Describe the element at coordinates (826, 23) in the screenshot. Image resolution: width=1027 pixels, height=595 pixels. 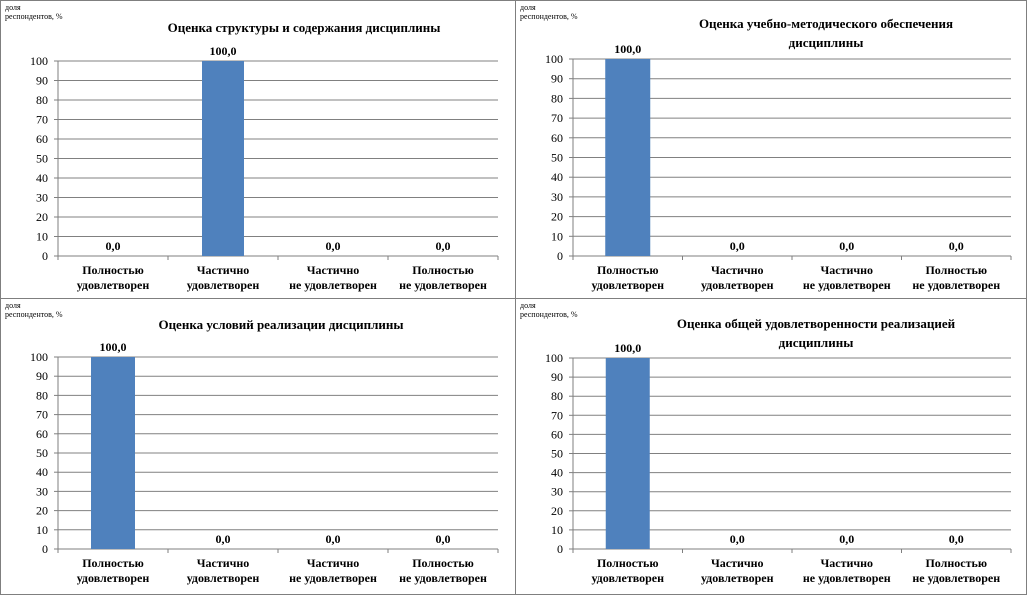
I see `chart-title-line: Оценка учебно-методического обеспечения` at that location.